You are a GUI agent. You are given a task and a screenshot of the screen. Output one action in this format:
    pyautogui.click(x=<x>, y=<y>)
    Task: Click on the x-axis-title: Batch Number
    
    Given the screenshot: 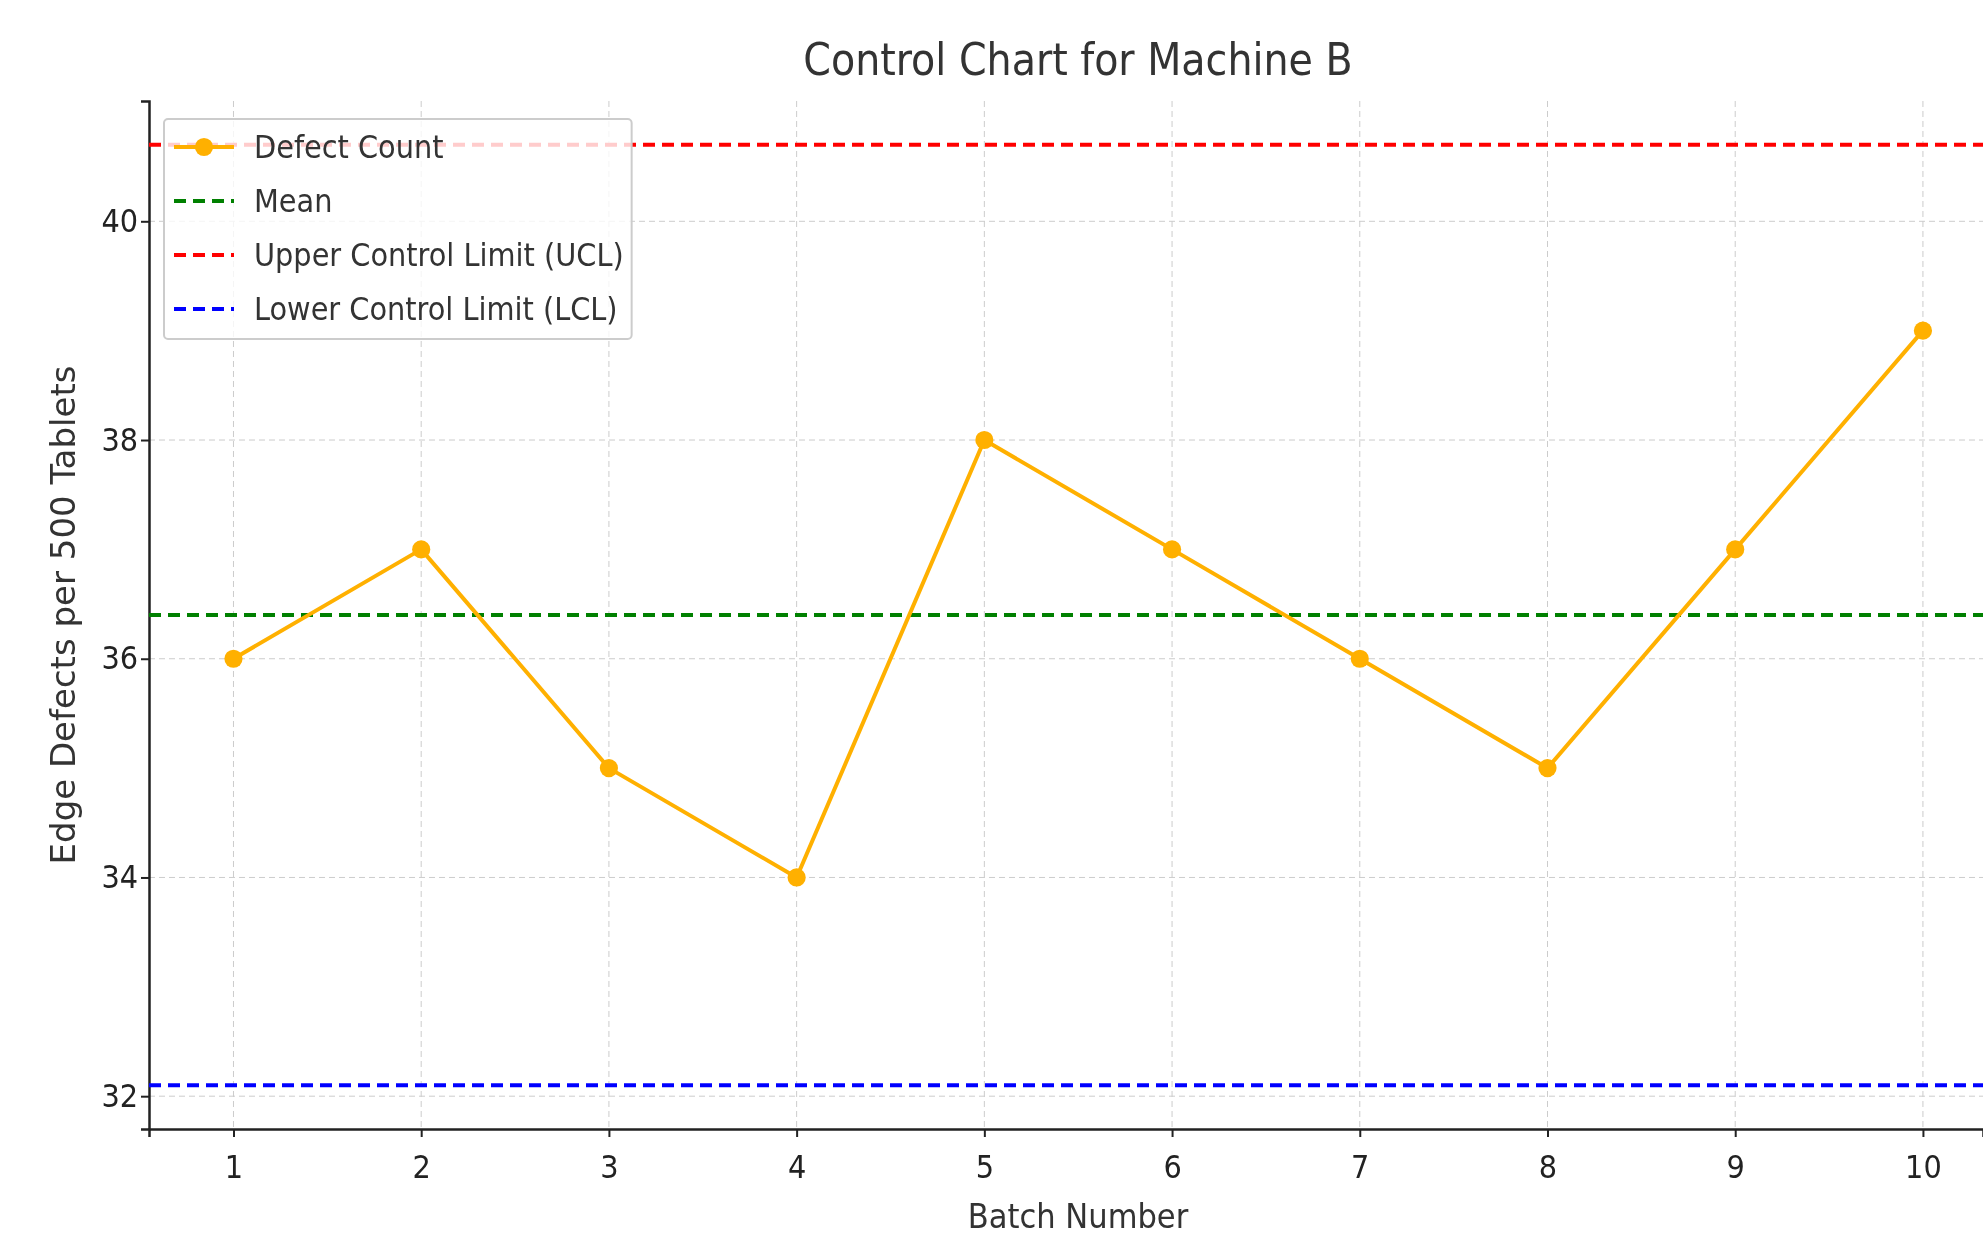 What is the action you would take?
    pyautogui.click(x=1078, y=1216)
    